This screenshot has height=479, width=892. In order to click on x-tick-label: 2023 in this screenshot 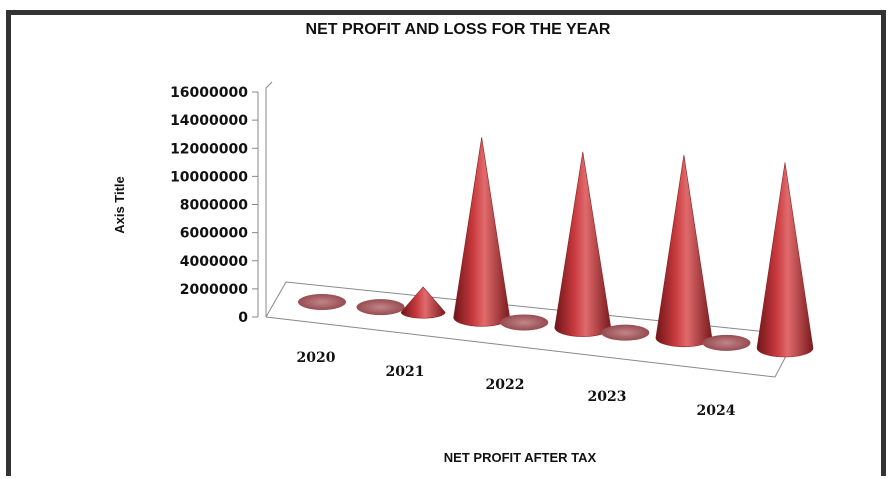, I will do `click(607, 397)`.